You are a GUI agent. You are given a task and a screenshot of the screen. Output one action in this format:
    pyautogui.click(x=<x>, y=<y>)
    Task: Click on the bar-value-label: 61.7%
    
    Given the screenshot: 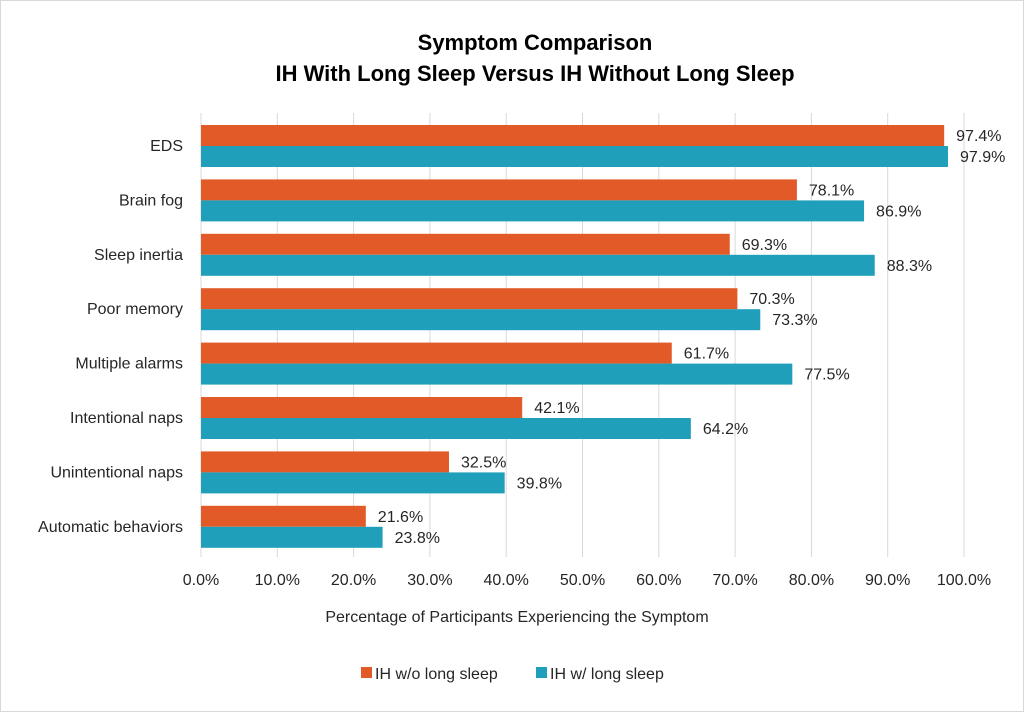 What is the action you would take?
    pyautogui.click(x=706, y=354)
    